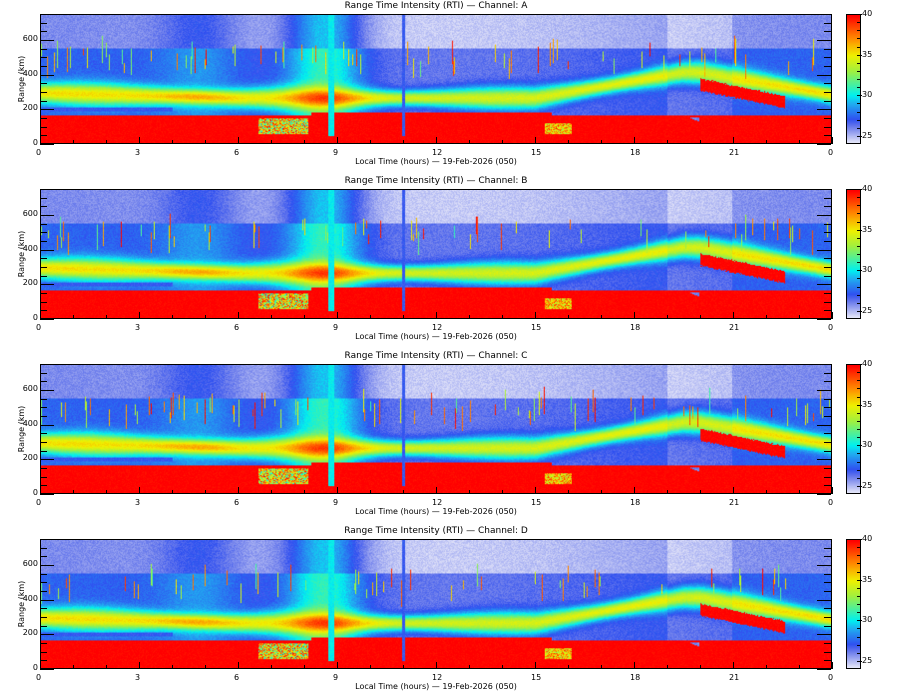  I want to click on panel-title: Range Time Intensity (RTI) — Channel: C, so click(436, 356).